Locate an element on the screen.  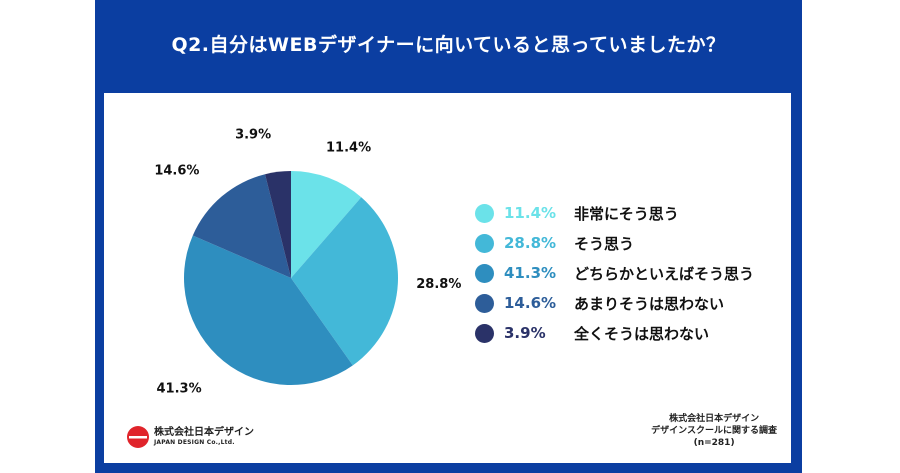
legend-percent: 28.8% is located at coordinates (530, 243).